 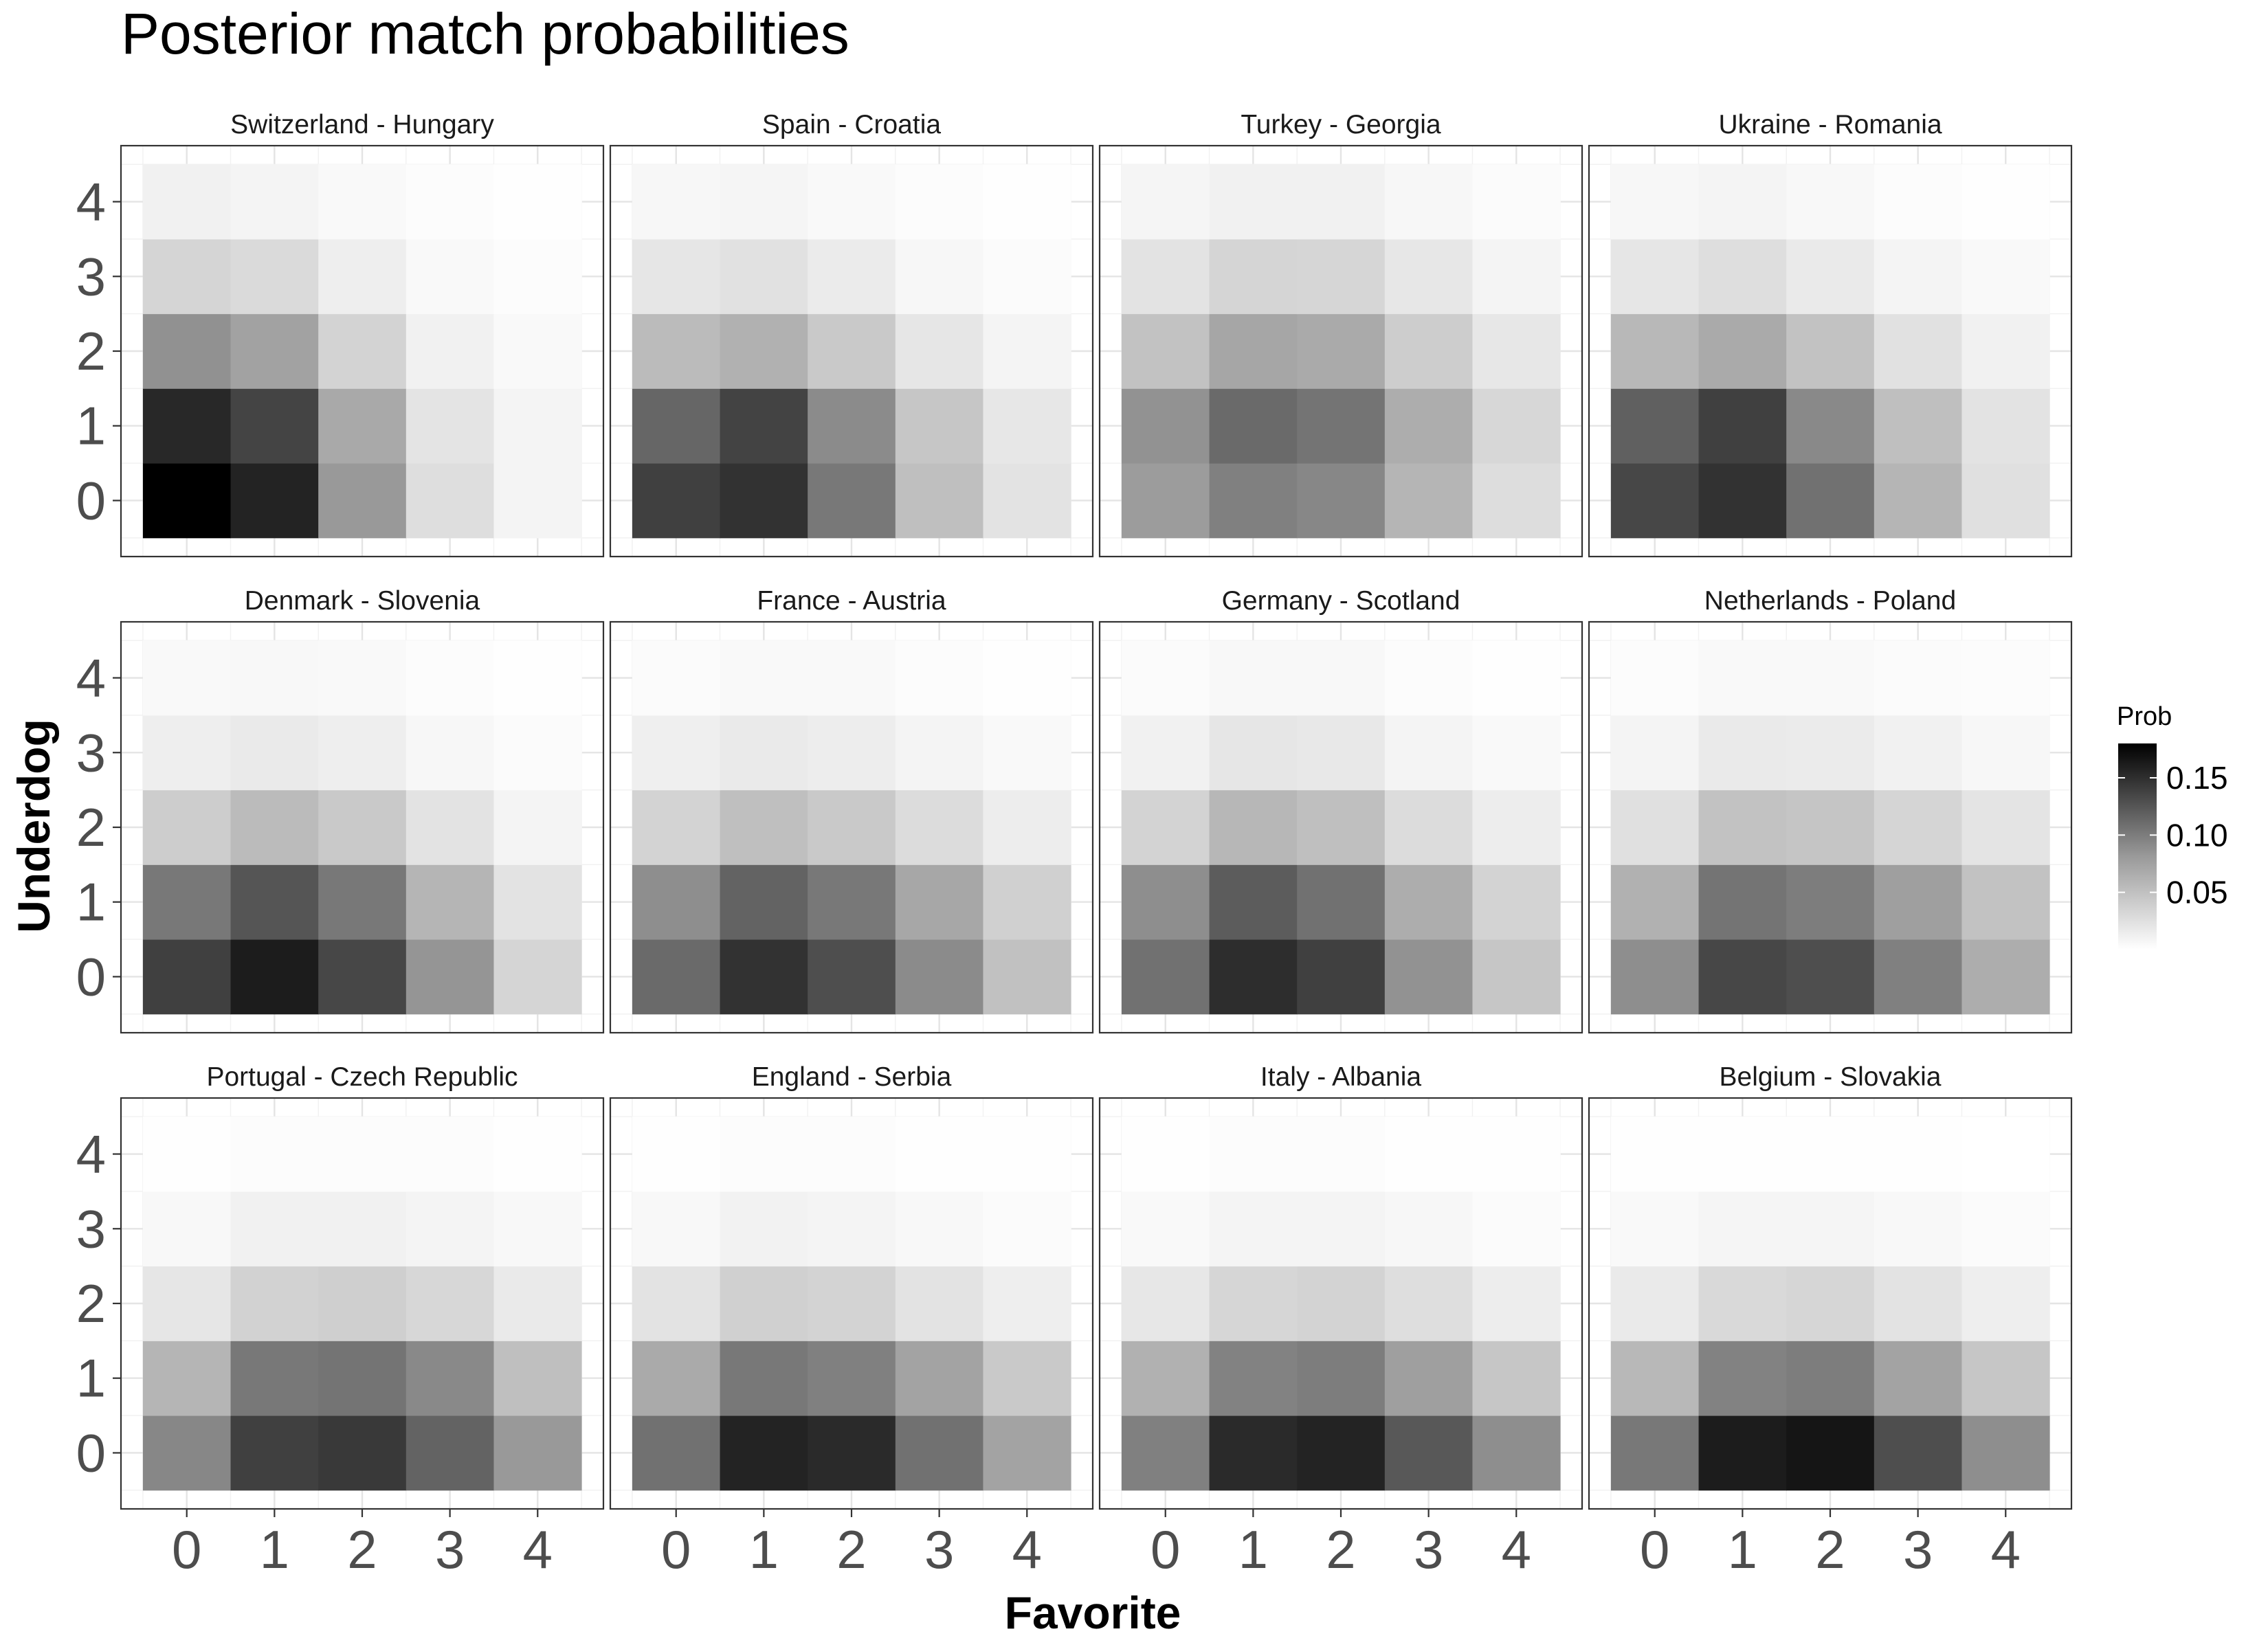 I want to click on legend-tick-label: 0.10, so click(x=2197, y=835).